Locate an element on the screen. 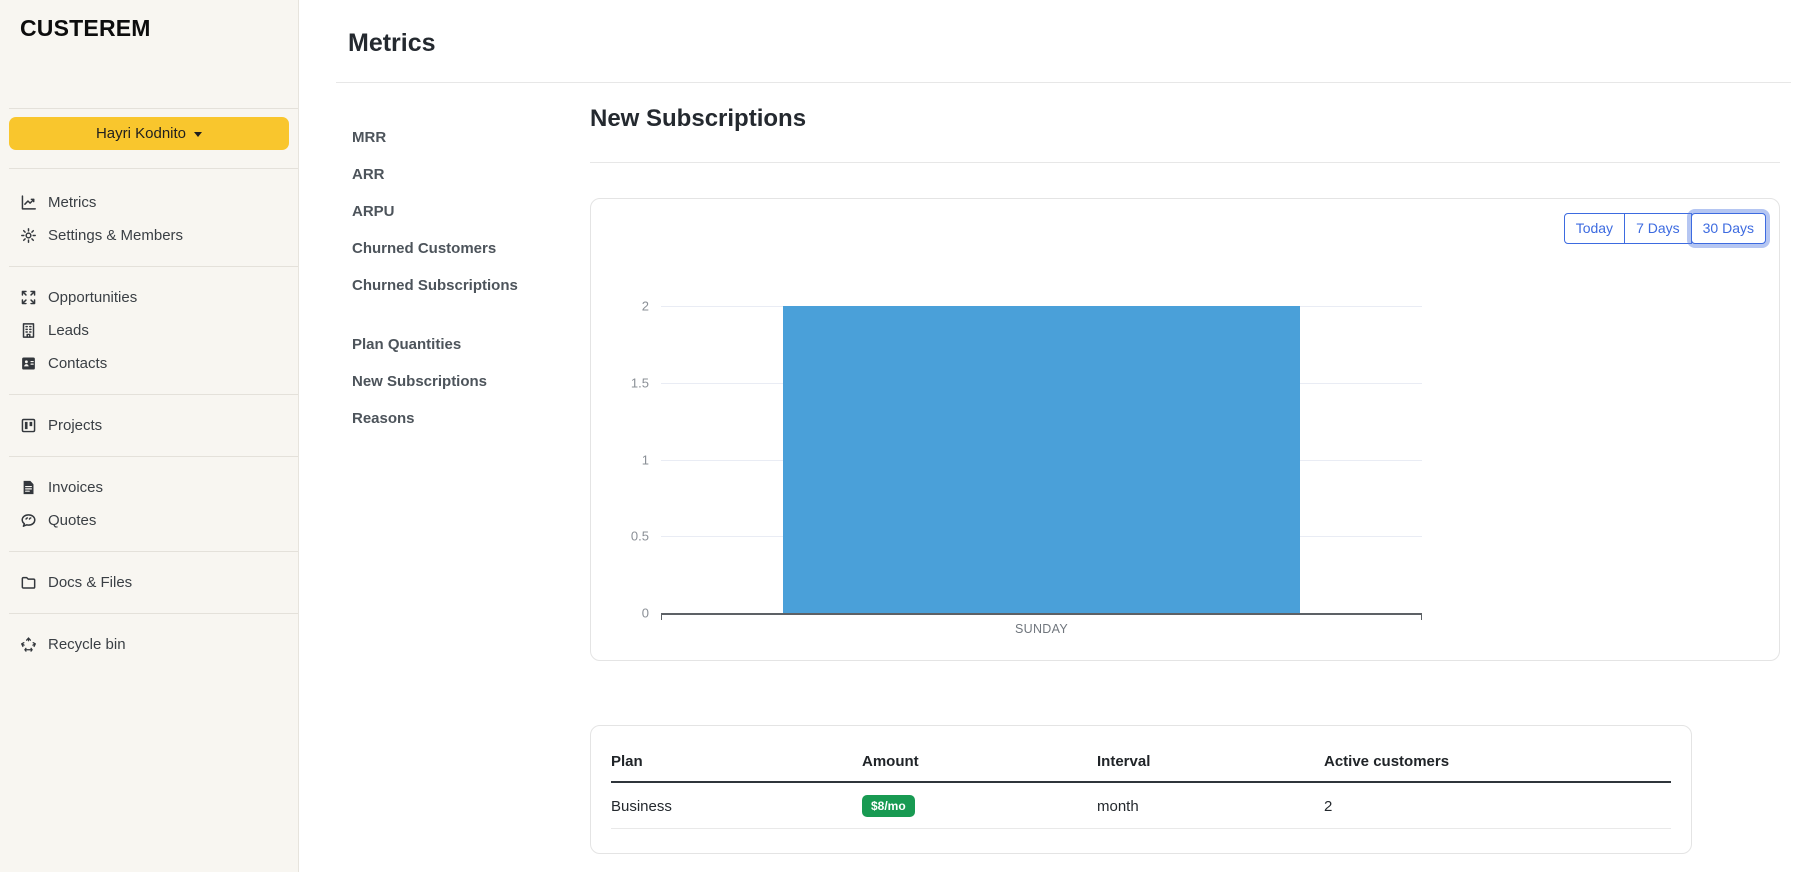 Image resolution: width=1795 pixels, height=872 pixels. sidebar-item-opportunities: Opportunities is located at coordinates (149, 297).